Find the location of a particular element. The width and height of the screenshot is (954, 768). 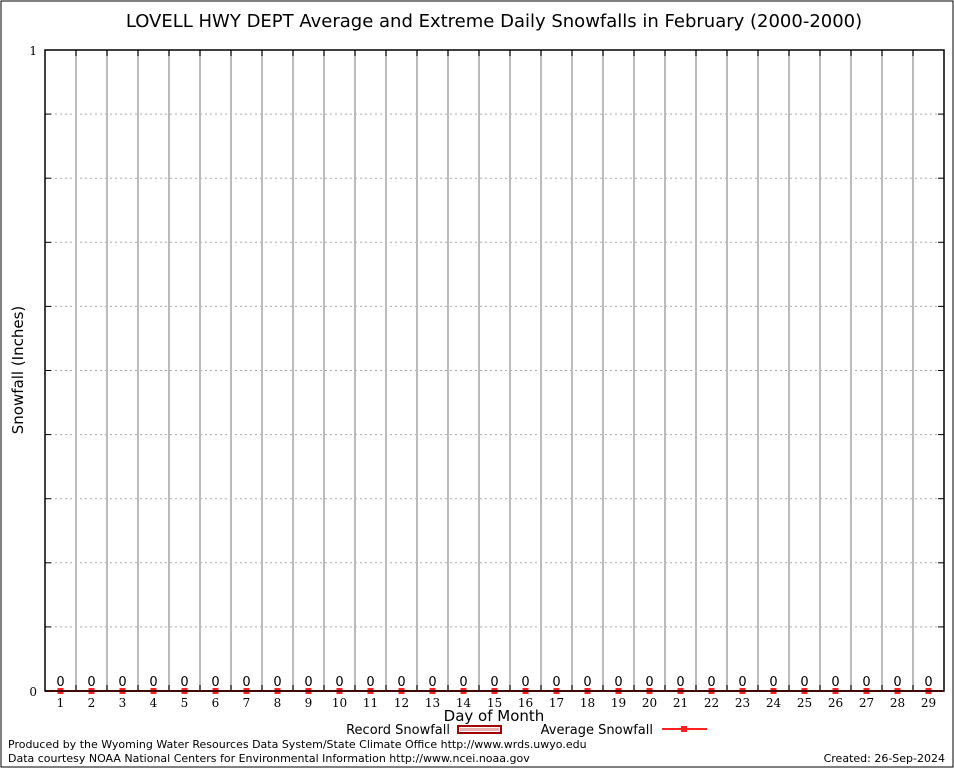

y-tick-label-max: 1 is located at coordinates (33, 51).